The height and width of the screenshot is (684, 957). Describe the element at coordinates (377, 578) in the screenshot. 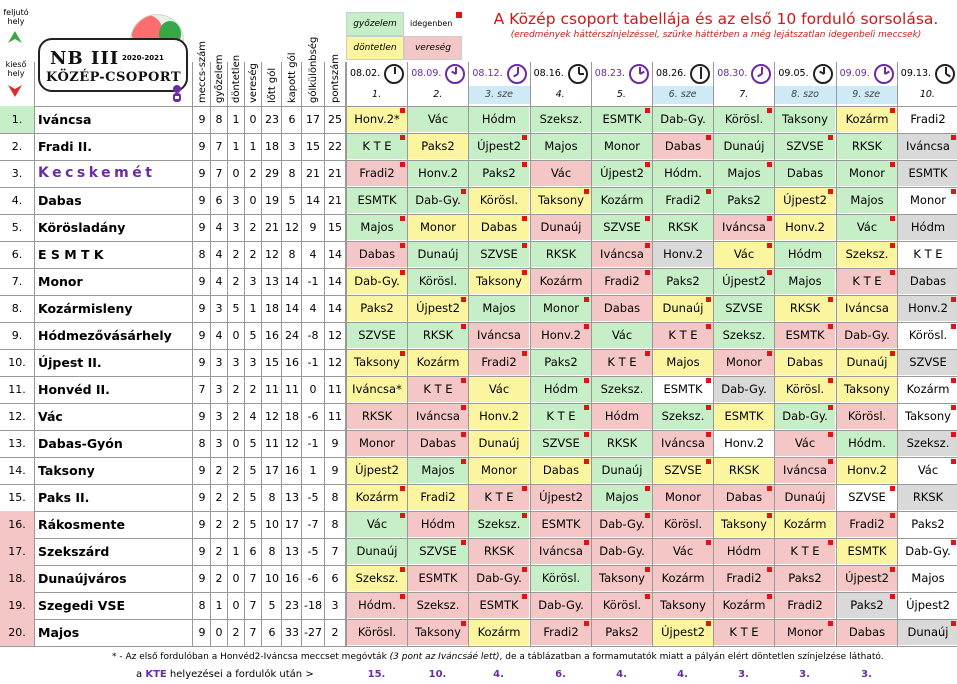

I see `fixture-cell: Szeksz.` at that location.